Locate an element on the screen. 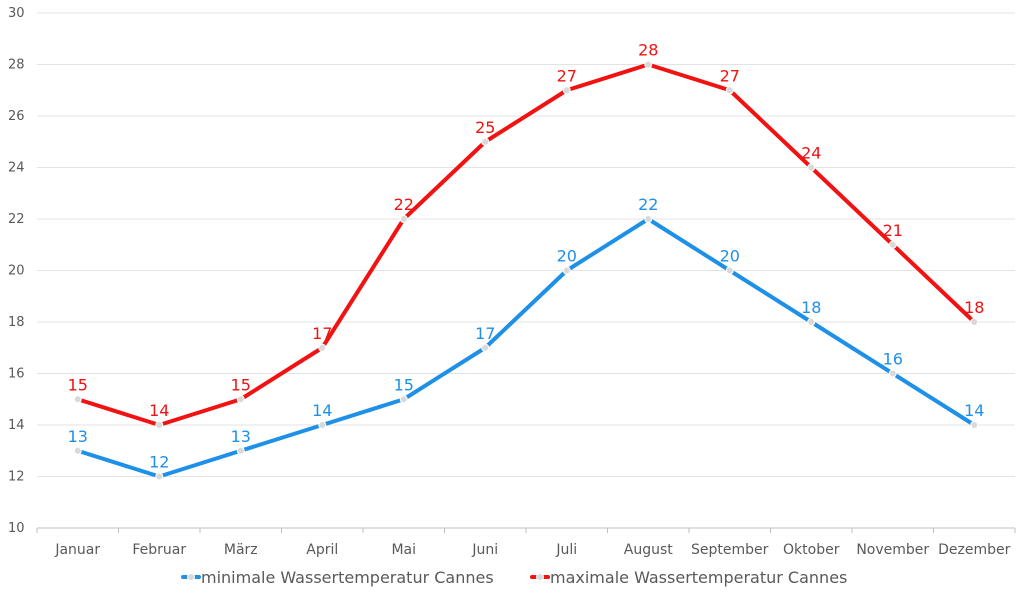 Image resolution: width=1024 pixels, height=596 pixels. legend-label: minimale Wassertemperatur Cannes is located at coordinates (347, 577).